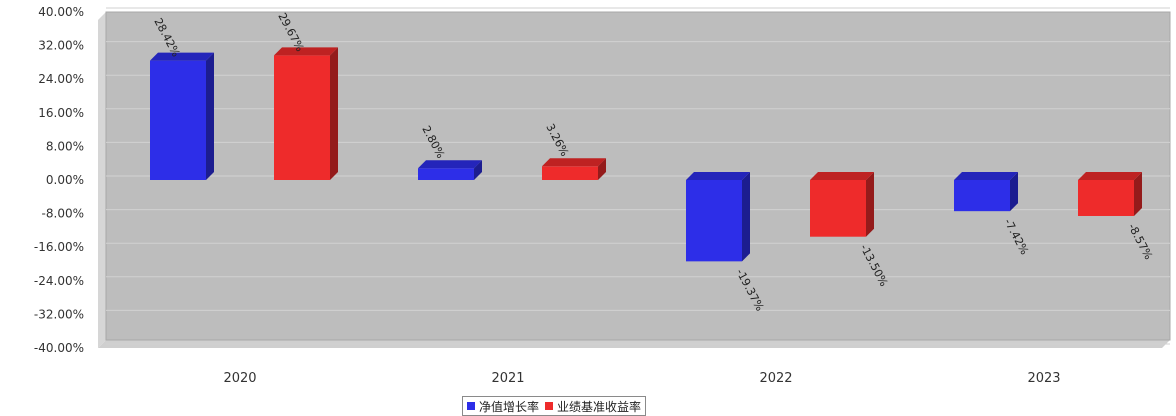 The image size is (1176, 416). I want to click on y-tick-label: 8.00%, so click(65, 146).